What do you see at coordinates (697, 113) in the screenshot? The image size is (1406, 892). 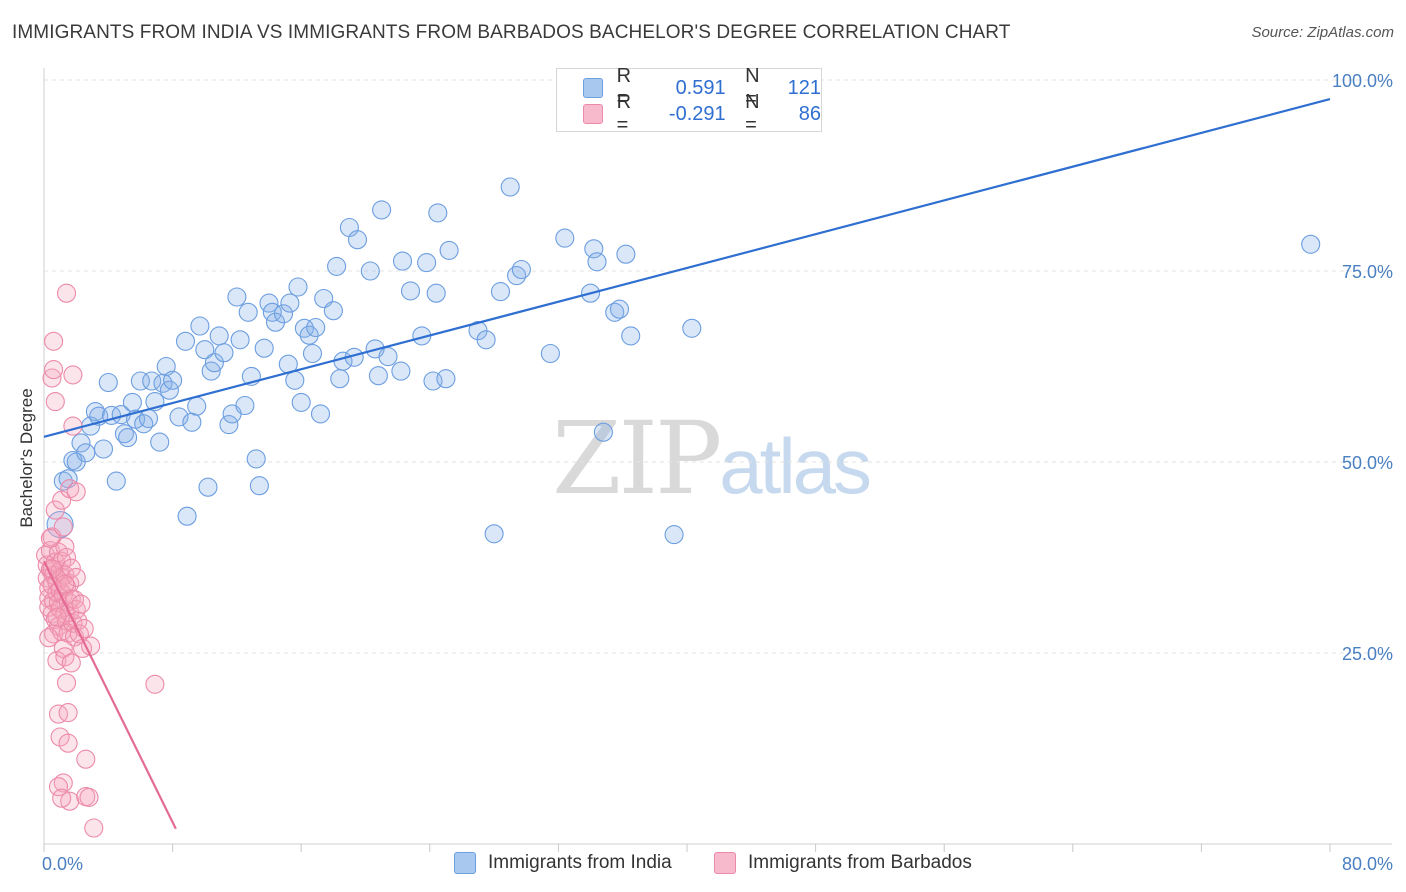 I see `legend-r-value-barbados: -0.291` at bounding box center [697, 113].